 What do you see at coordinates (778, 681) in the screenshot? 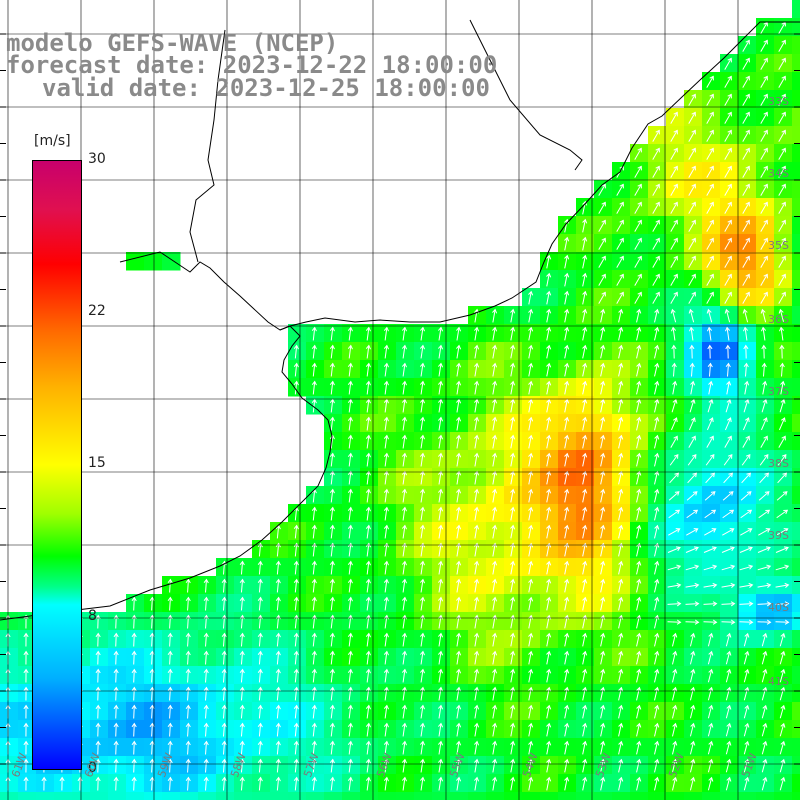
I see `lat-label: 41S` at bounding box center [778, 681].